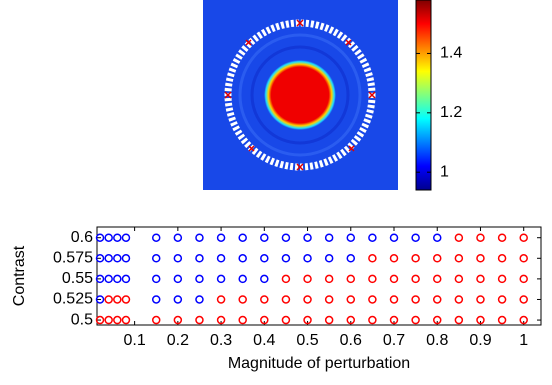  What do you see at coordinates (82, 237) in the screenshot?
I see `y-tick-label: 0.6` at bounding box center [82, 237].